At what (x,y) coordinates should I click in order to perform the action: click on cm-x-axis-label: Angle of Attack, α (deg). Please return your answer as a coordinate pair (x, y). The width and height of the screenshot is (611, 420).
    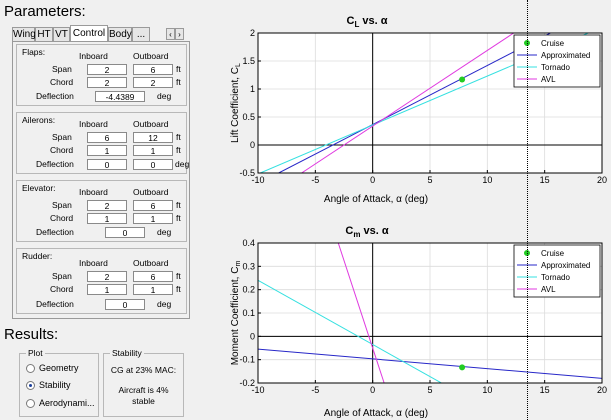
    Looking at the image, I should click on (376, 413).